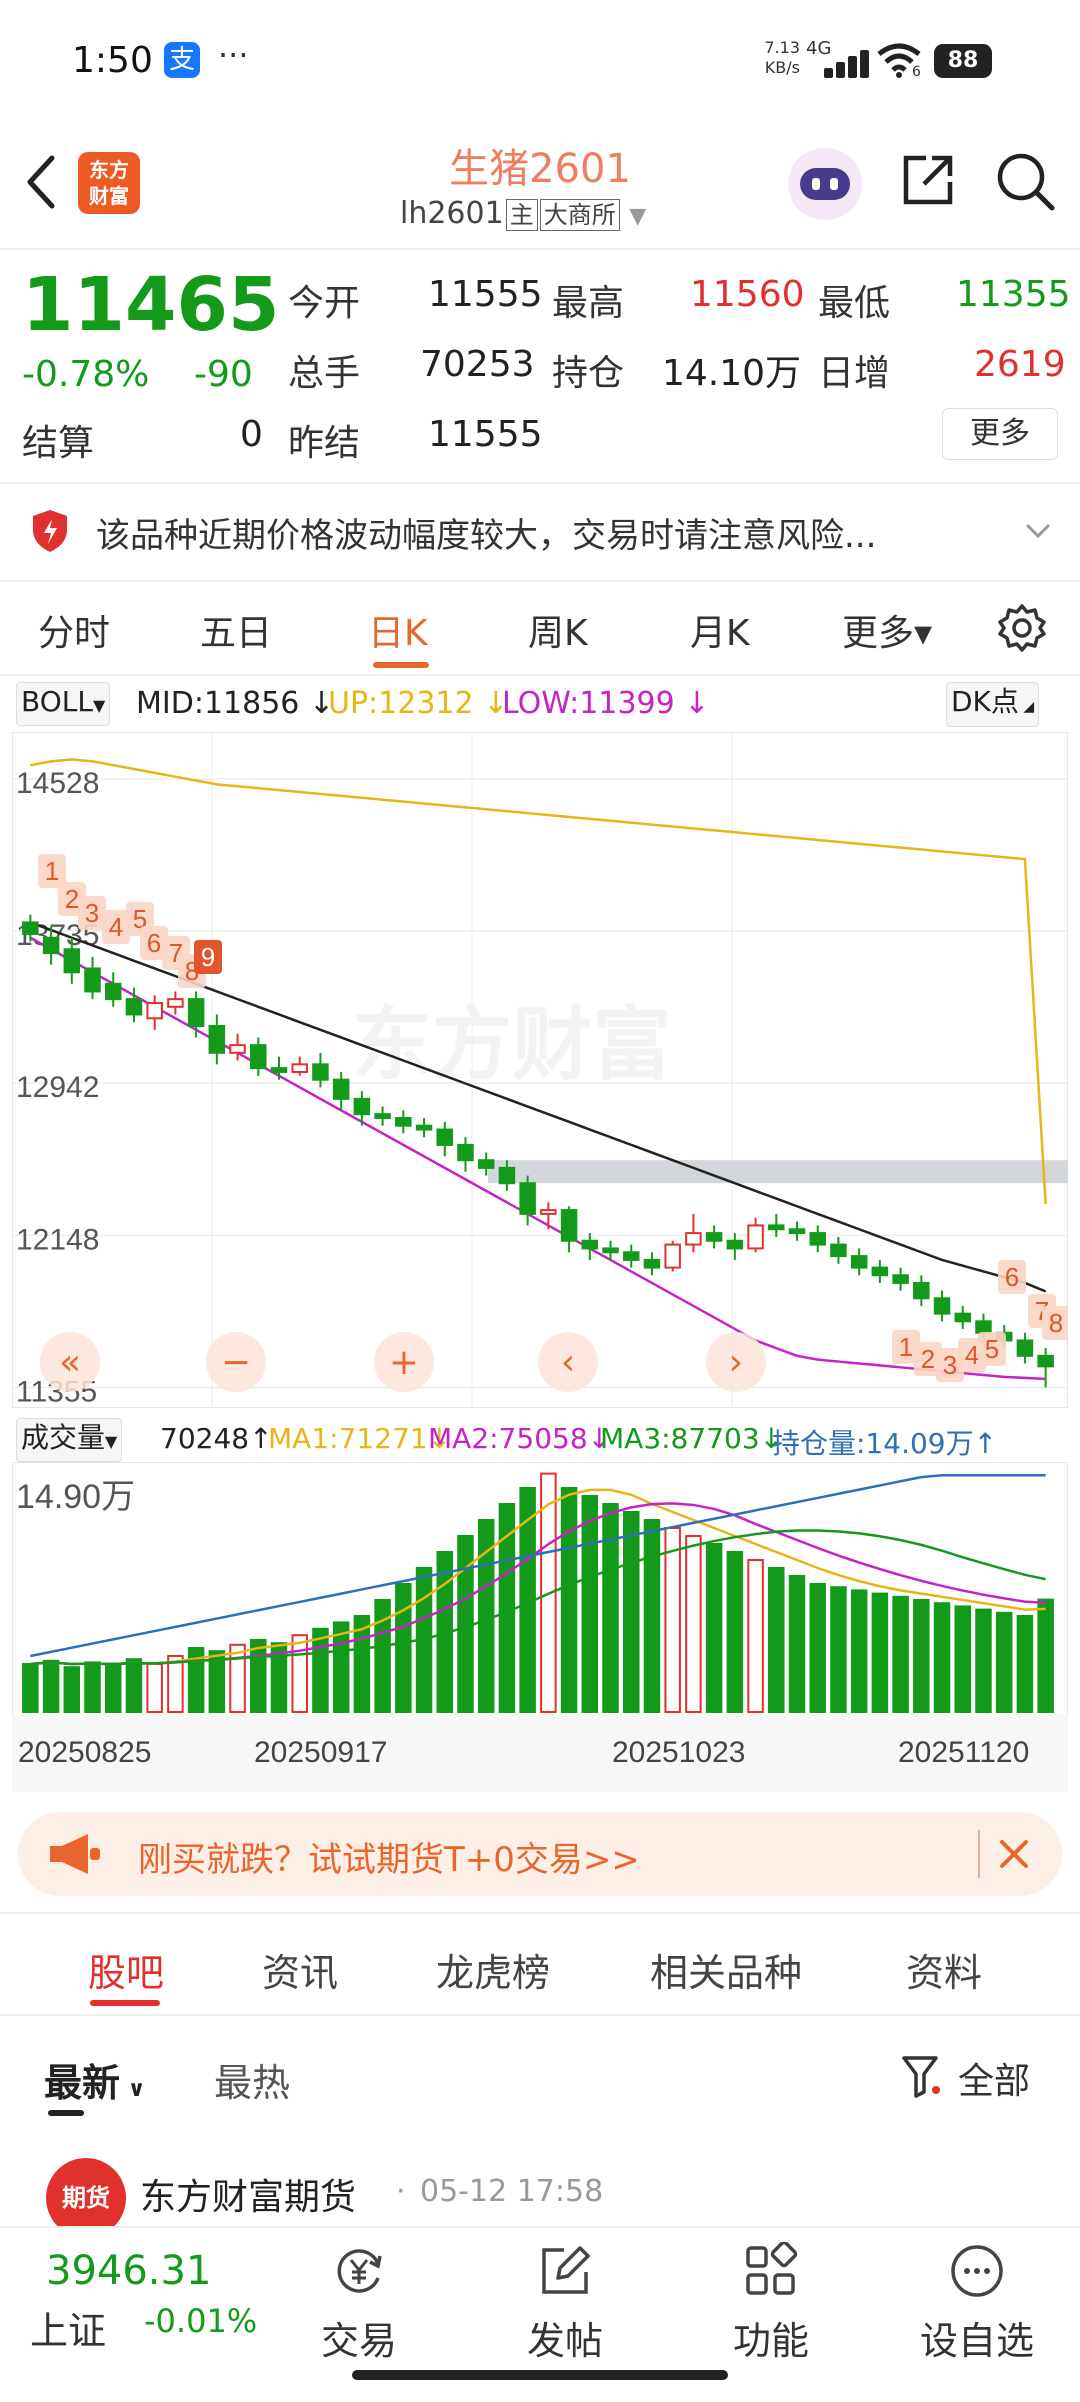 This screenshot has width=1080, height=2402. I want to click on search-icon, so click(1025, 181).